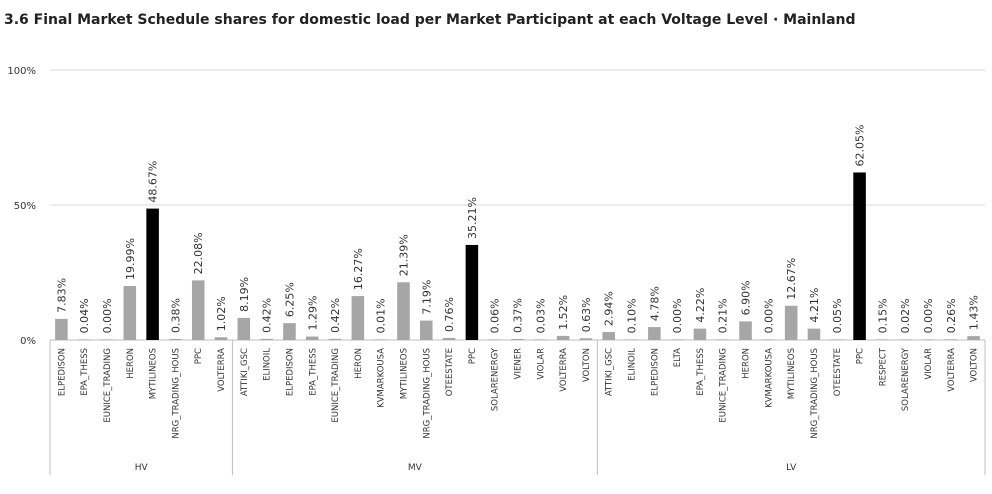 The height and width of the screenshot is (494, 992). Describe the element at coordinates (723, 315) in the screenshot. I see `data-label: 0.21%` at that location.